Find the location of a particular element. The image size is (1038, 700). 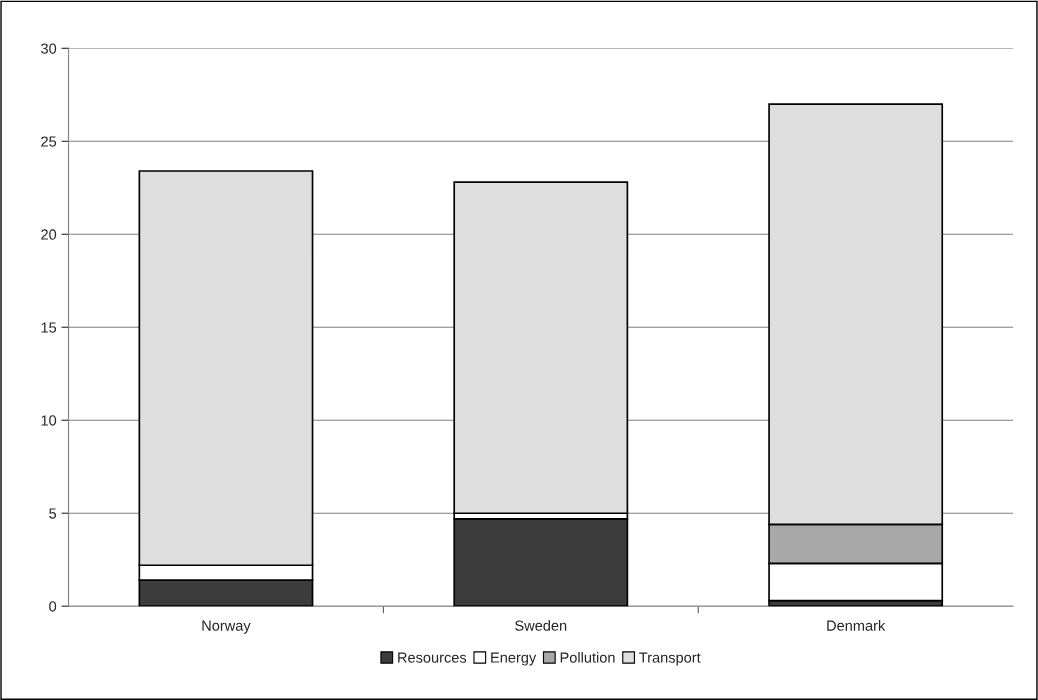

x-tick-label: Denmark is located at coordinates (856, 625).